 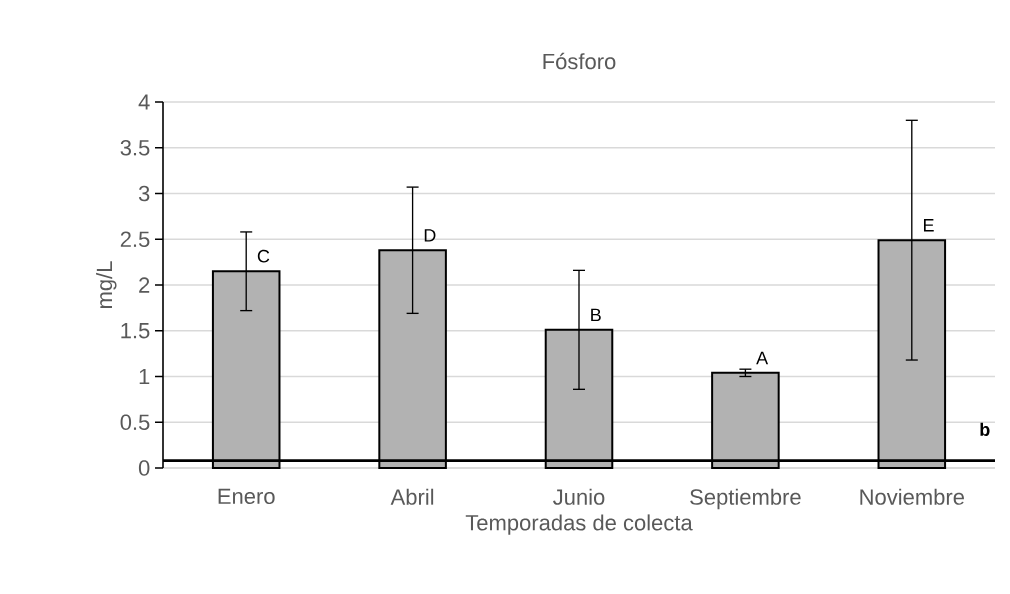 I want to click on y-tick-label: 3, so click(x=144, y=193).